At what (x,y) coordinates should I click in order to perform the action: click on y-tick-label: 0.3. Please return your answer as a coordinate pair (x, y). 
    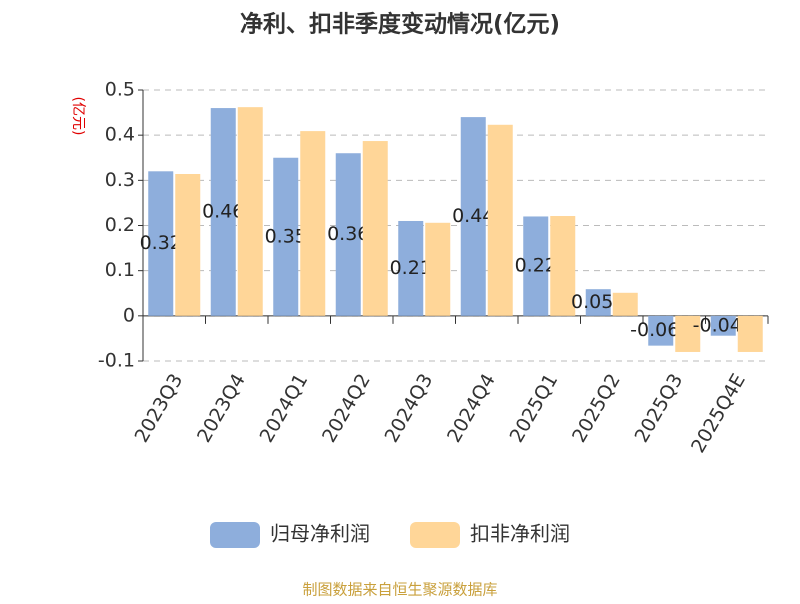
    Looking at the image, I should click on (120, 180).